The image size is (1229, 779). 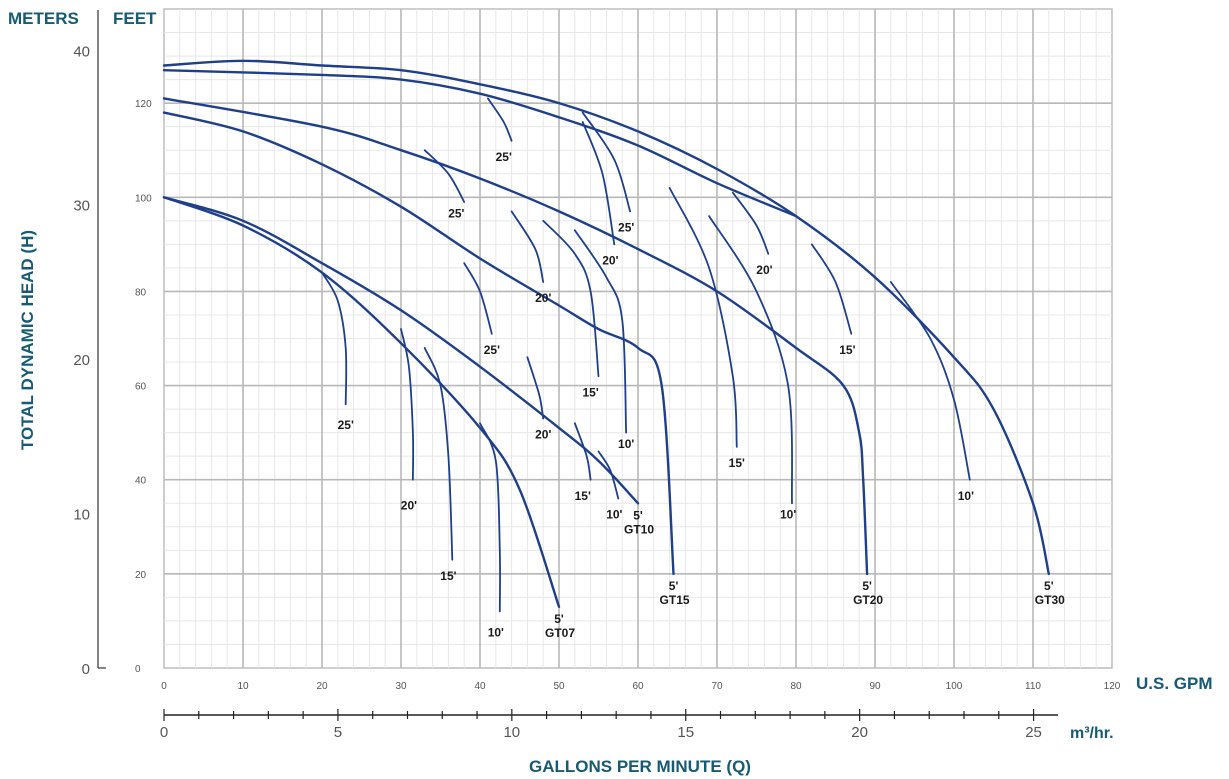 What do you see at coordinates (480, 143) in the screenshot?
I see `series-line` at bounding box center [480, 143].